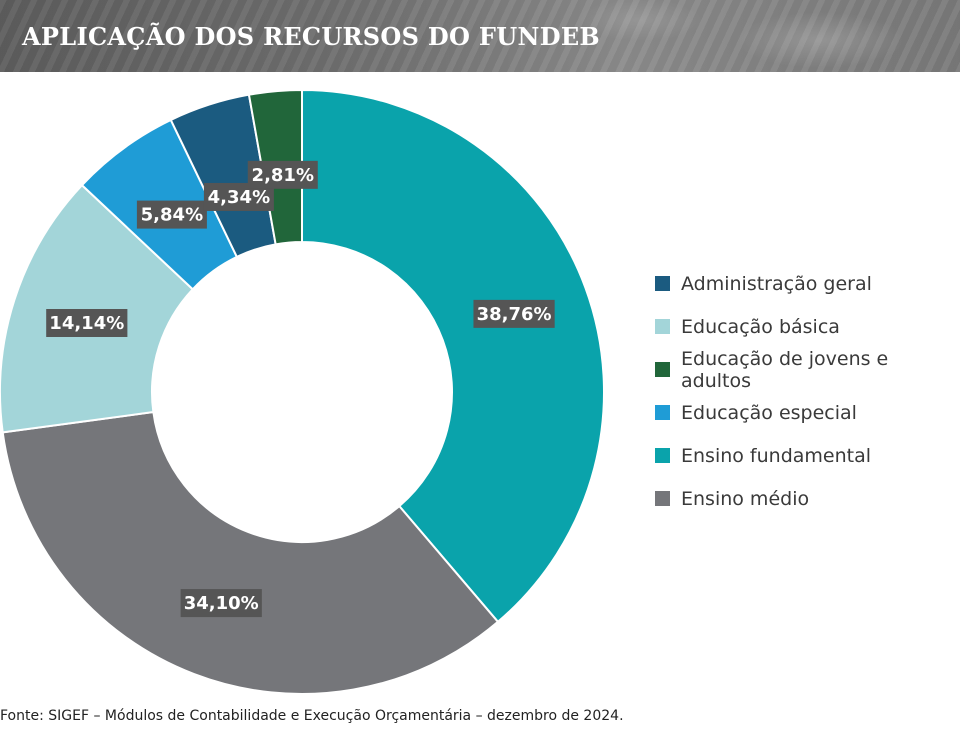 Image resolution: width=960 pixels, height=729 pixels. I want to click on pct-label: 38,76%, so click(514, 313).